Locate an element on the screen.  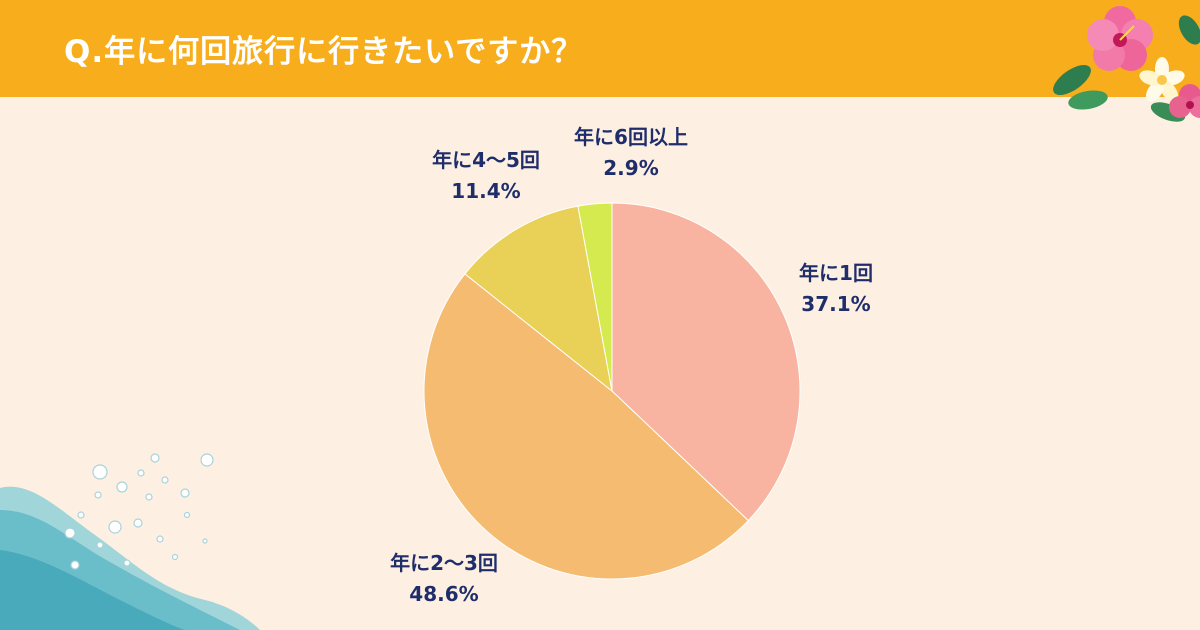
pie-slice-six-plus is located at coordinates (595, 297).